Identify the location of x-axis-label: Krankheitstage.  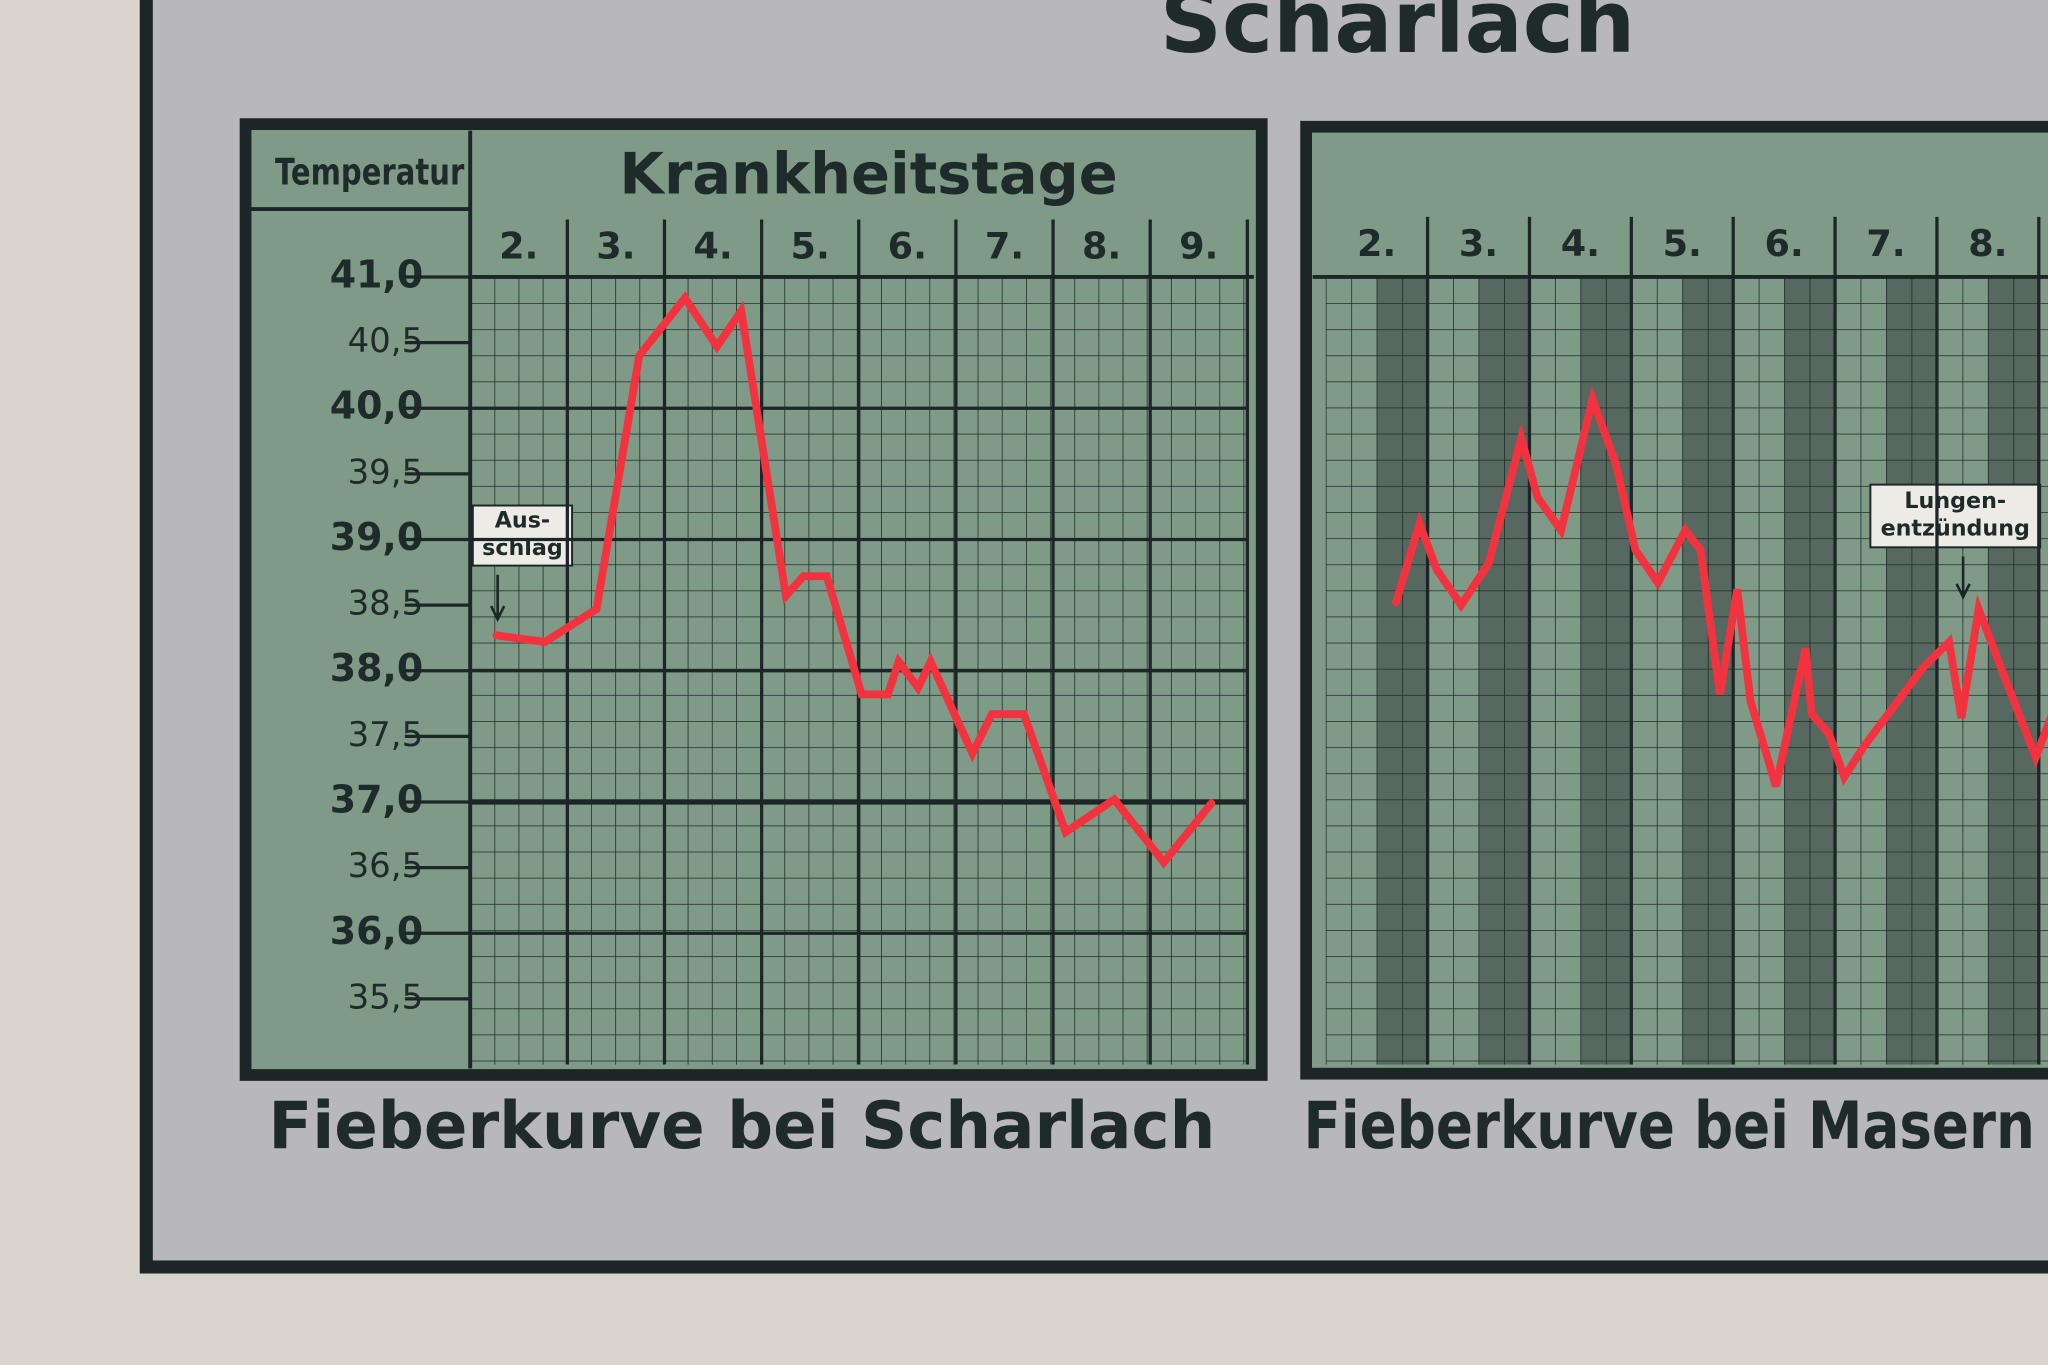
(868, 173).